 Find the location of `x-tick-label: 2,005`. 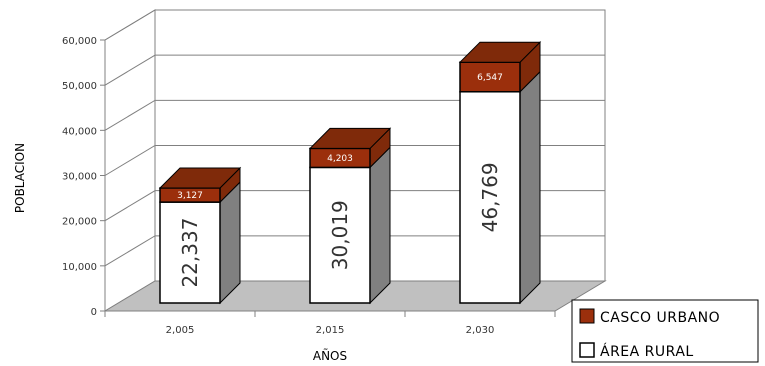

x-tick-label: 2,005 is located at coordinates (180, 330).